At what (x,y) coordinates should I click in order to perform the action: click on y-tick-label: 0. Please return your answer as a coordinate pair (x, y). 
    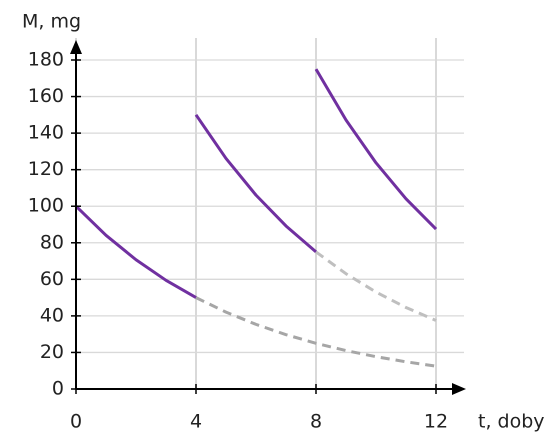
    Looking at the image, I should click on (58, 389).